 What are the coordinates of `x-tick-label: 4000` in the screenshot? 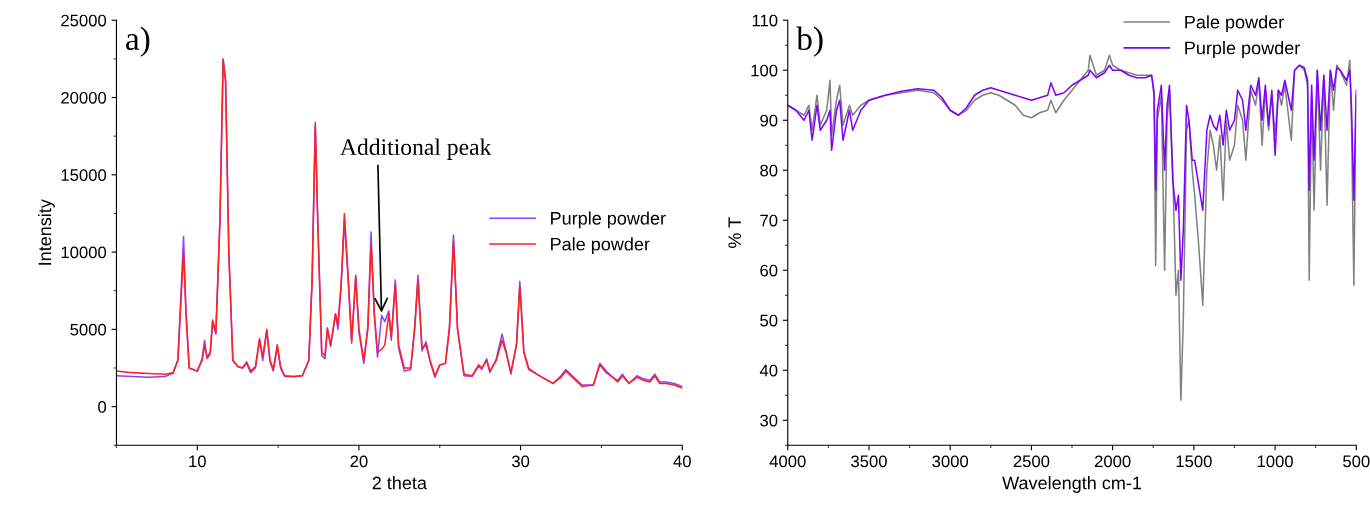 It's located at (787, 461).